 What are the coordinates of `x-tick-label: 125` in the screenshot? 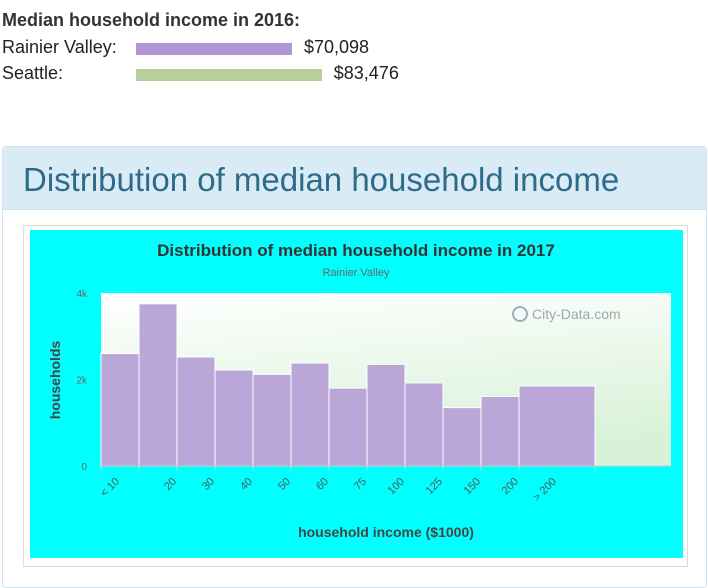 It's located at (434, 486).